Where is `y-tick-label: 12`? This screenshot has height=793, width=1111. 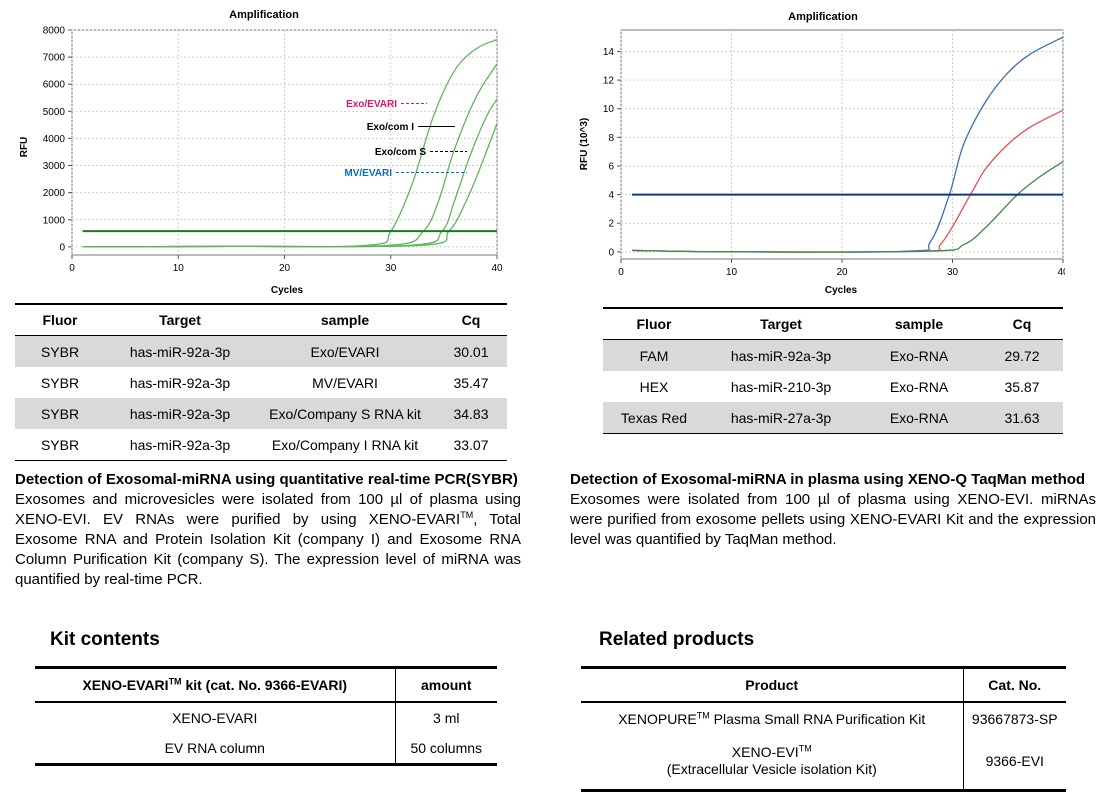
y-tick-label: 12 is located at coordinates (609, 81).